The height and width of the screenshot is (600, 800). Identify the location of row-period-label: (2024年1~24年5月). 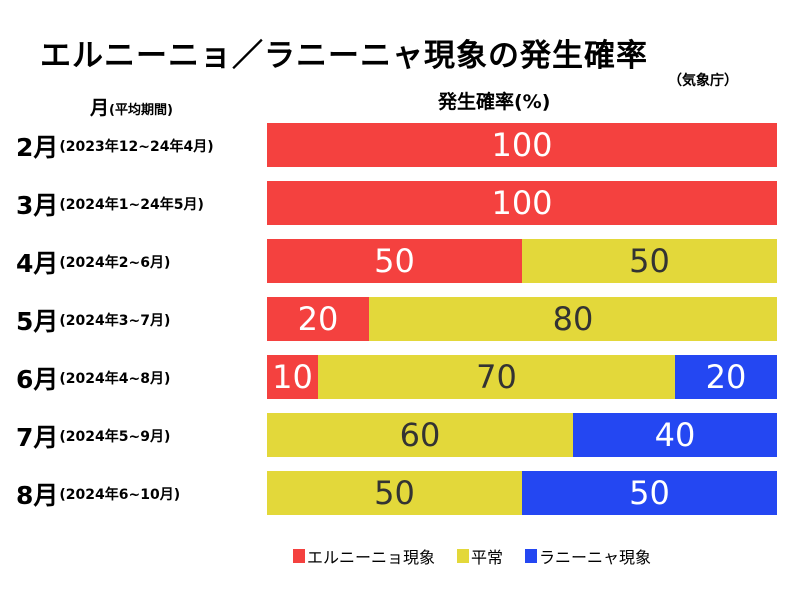
(131, 205).